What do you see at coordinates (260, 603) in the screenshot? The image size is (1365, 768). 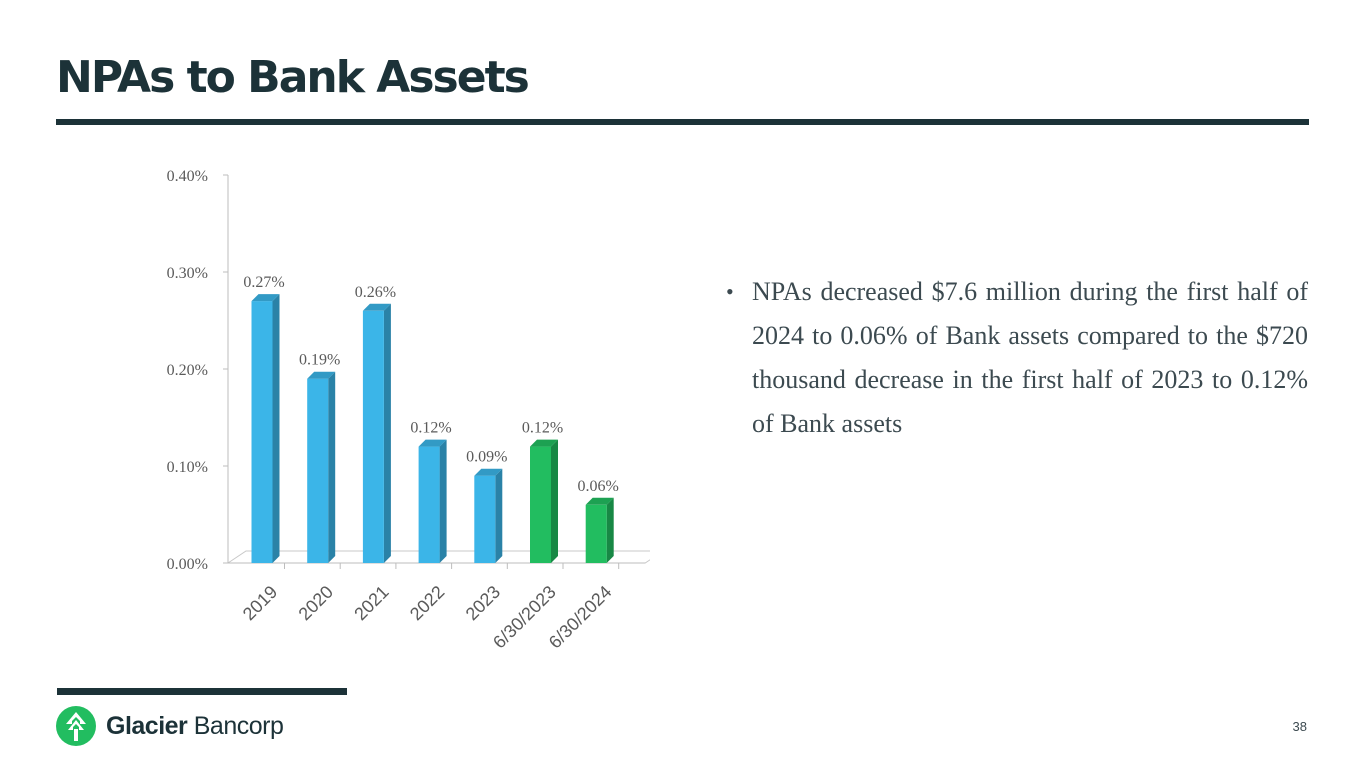 I see `x-tick-label: 2019` at bounding box center [260, 603].